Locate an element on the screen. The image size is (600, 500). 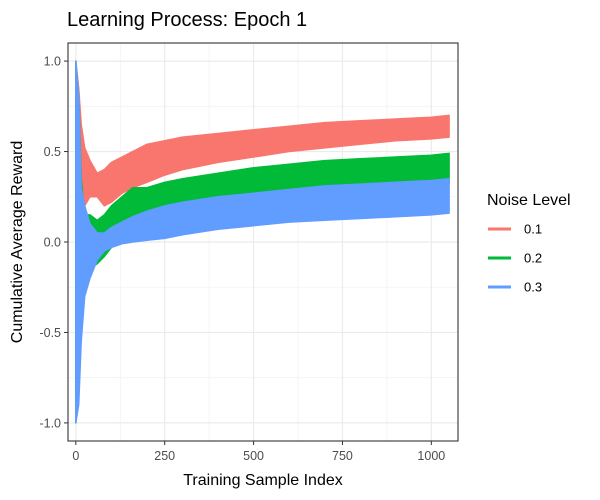
y-axis: -1.0 -0.5 0.0 0.5 1.0 is located at coordinates (53, 242).